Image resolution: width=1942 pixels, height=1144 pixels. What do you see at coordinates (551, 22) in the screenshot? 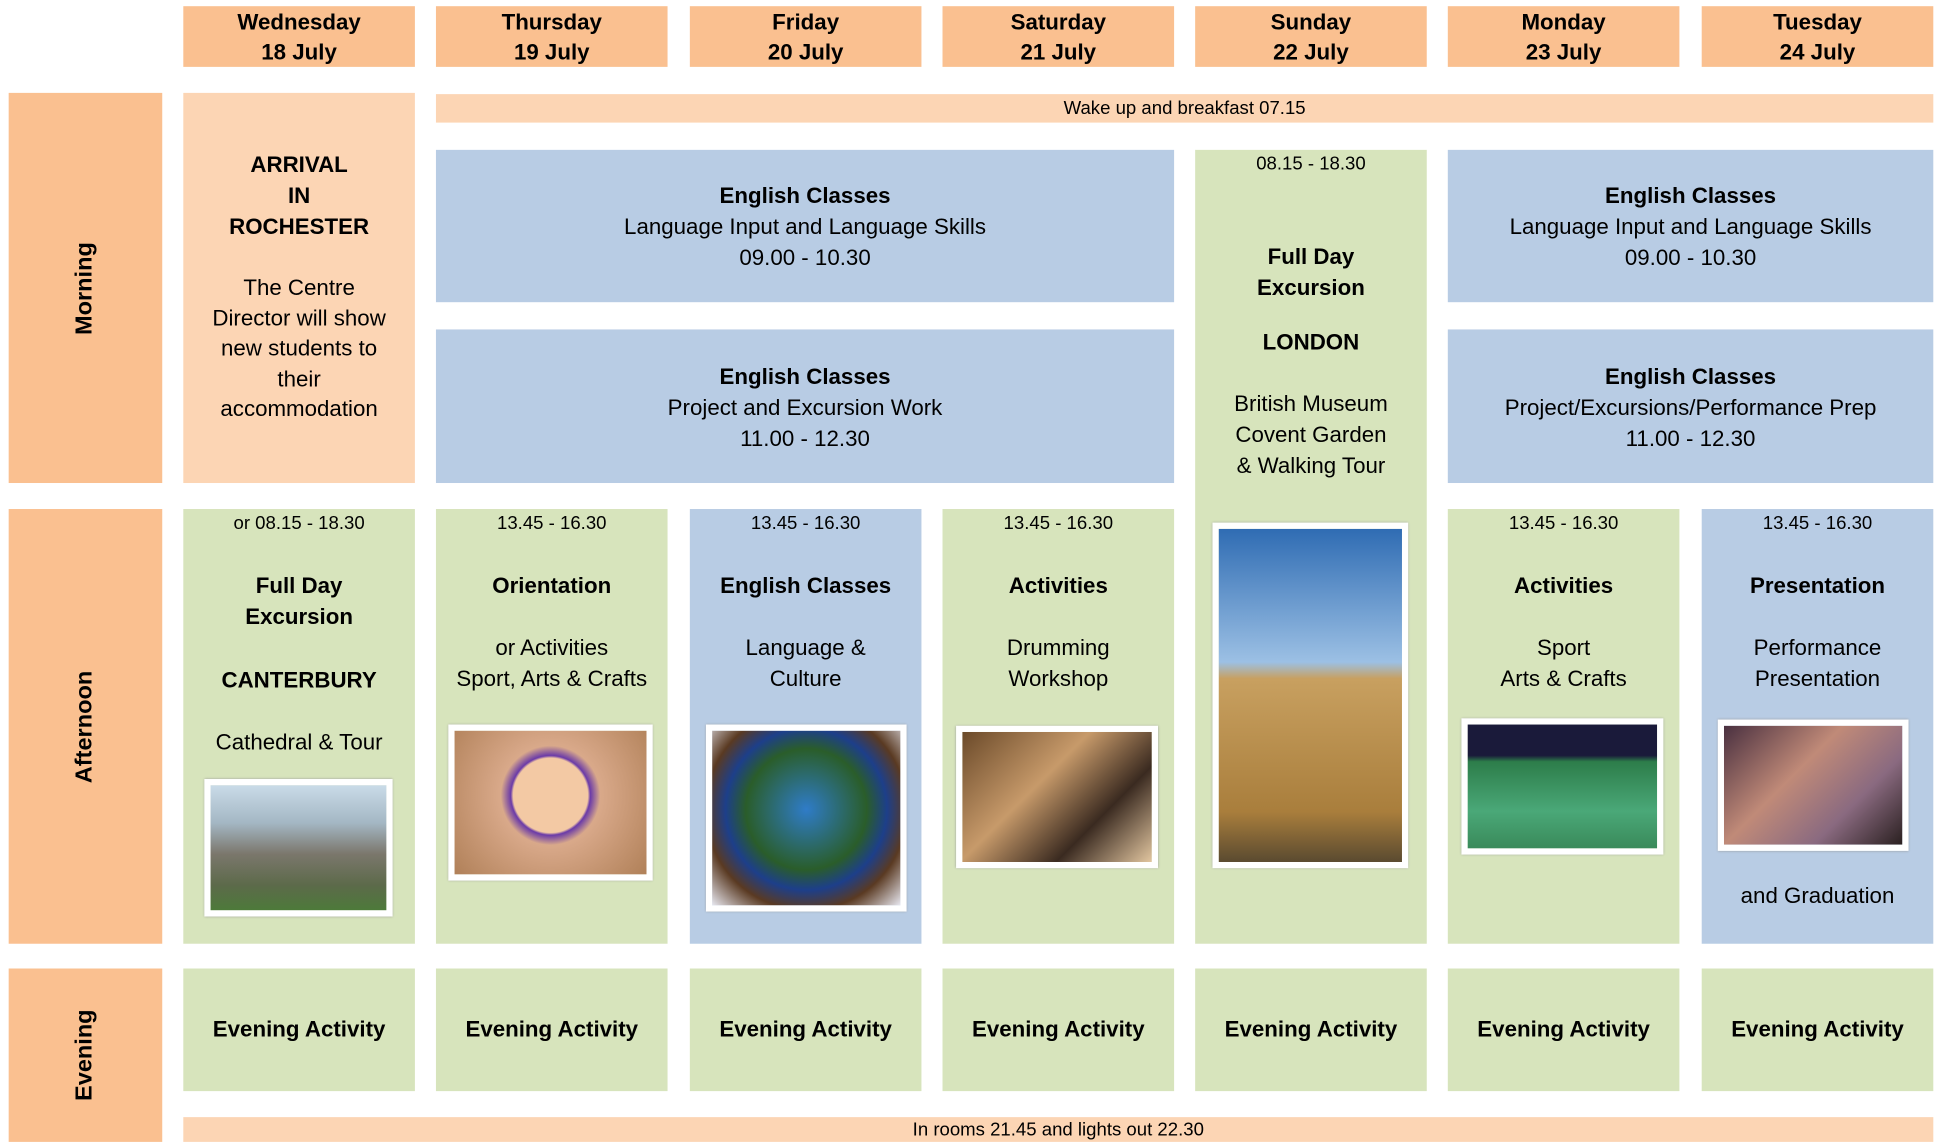
I see `day-name: Thursday` at bounding box center [551, 22].